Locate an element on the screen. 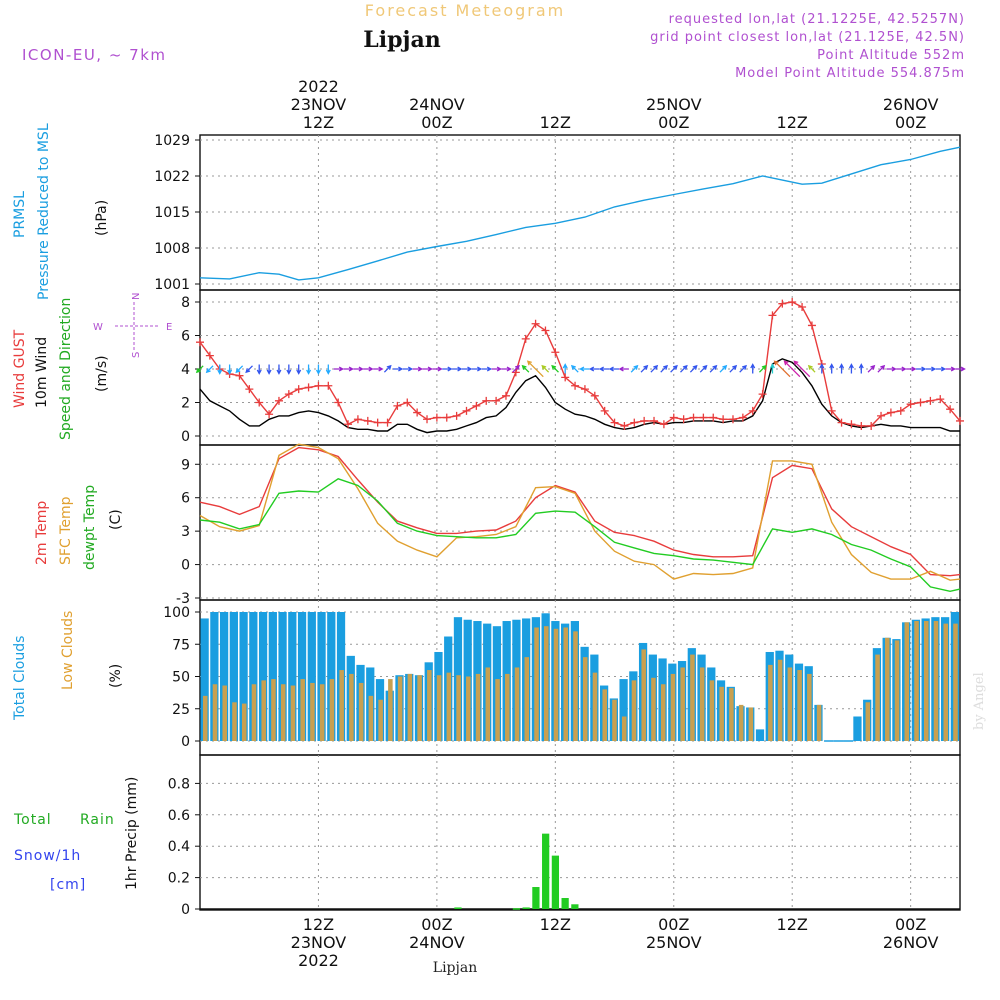 The image size is (1000, 1000). precip-unit: 1hr Precip (mm) is located at coordinates (132, 833).